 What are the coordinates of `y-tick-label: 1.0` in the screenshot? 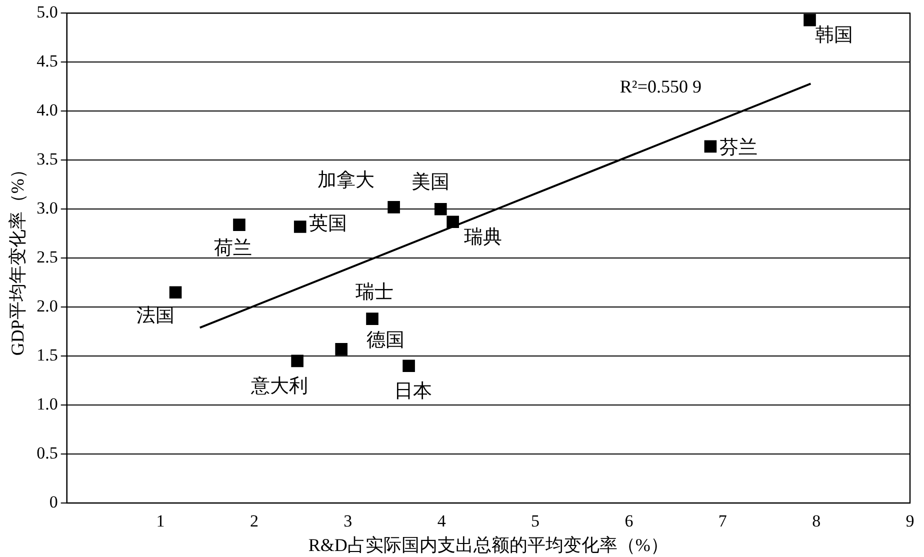 It's located at (47, 404).